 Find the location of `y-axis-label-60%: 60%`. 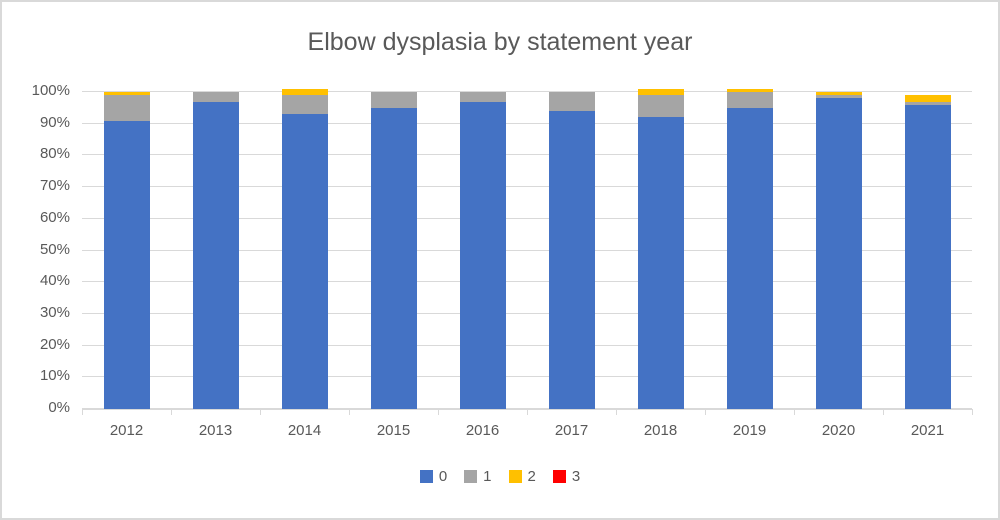

y-axis-label-60%: 60% is located at coordinates (54, 217).